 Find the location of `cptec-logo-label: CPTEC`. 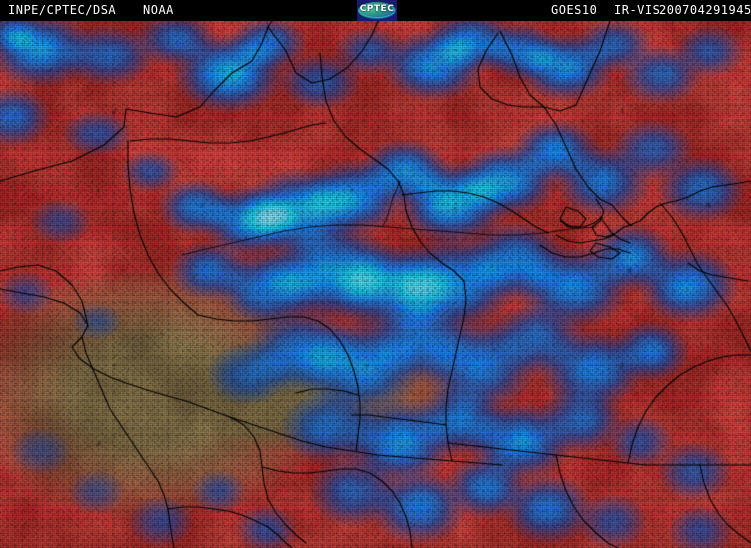

cptec-logo-label: CPTEC is located at coordinates (377, 9).